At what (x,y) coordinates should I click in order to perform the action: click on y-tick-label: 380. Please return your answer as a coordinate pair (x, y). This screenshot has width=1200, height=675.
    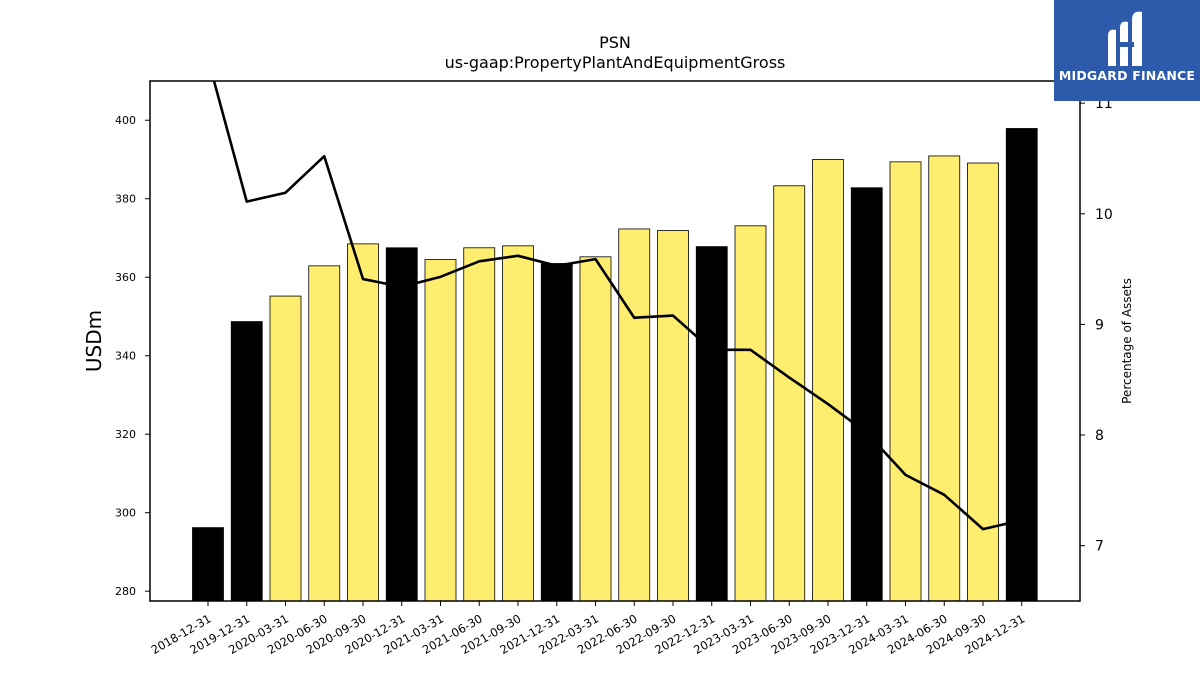
    Looking at the image, I should click on (125, 199).